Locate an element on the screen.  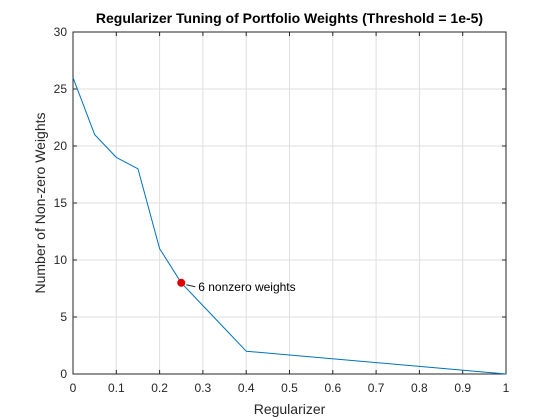
annotation-leader is located at coordinates (191, 286).